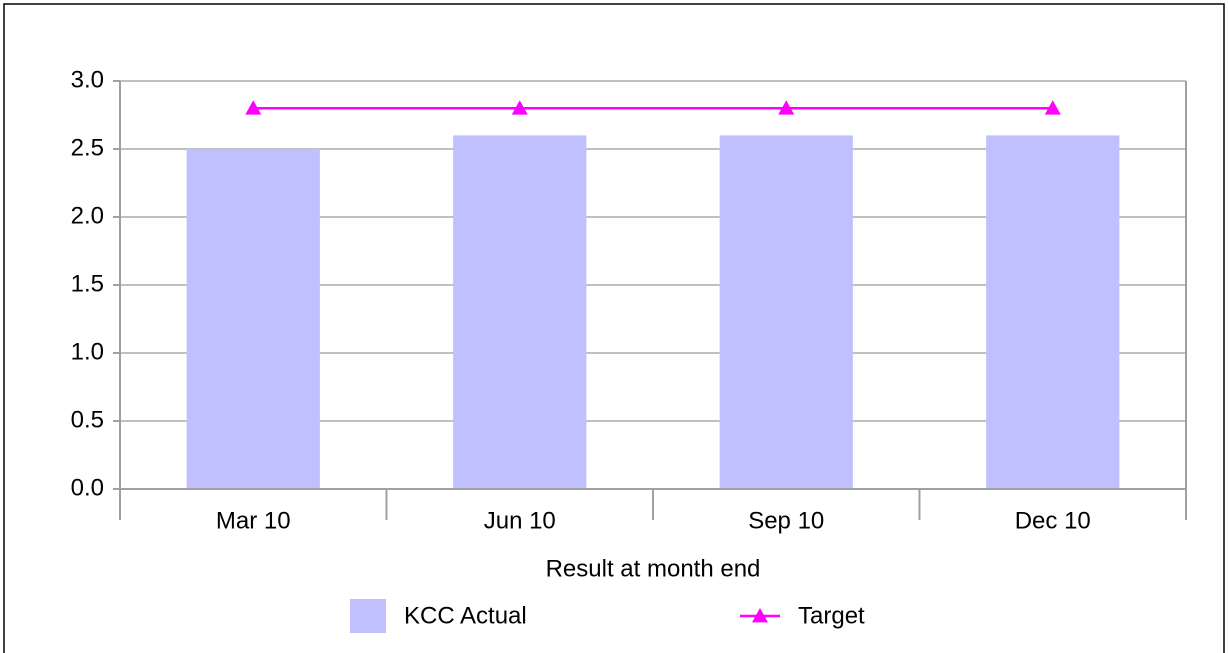 This screenshot has width=1228, height=653. What do you see at coordinates (87, 147) in the screenshot?
I see `y-tick-label: 2.5` at bounding box center [87, 147].